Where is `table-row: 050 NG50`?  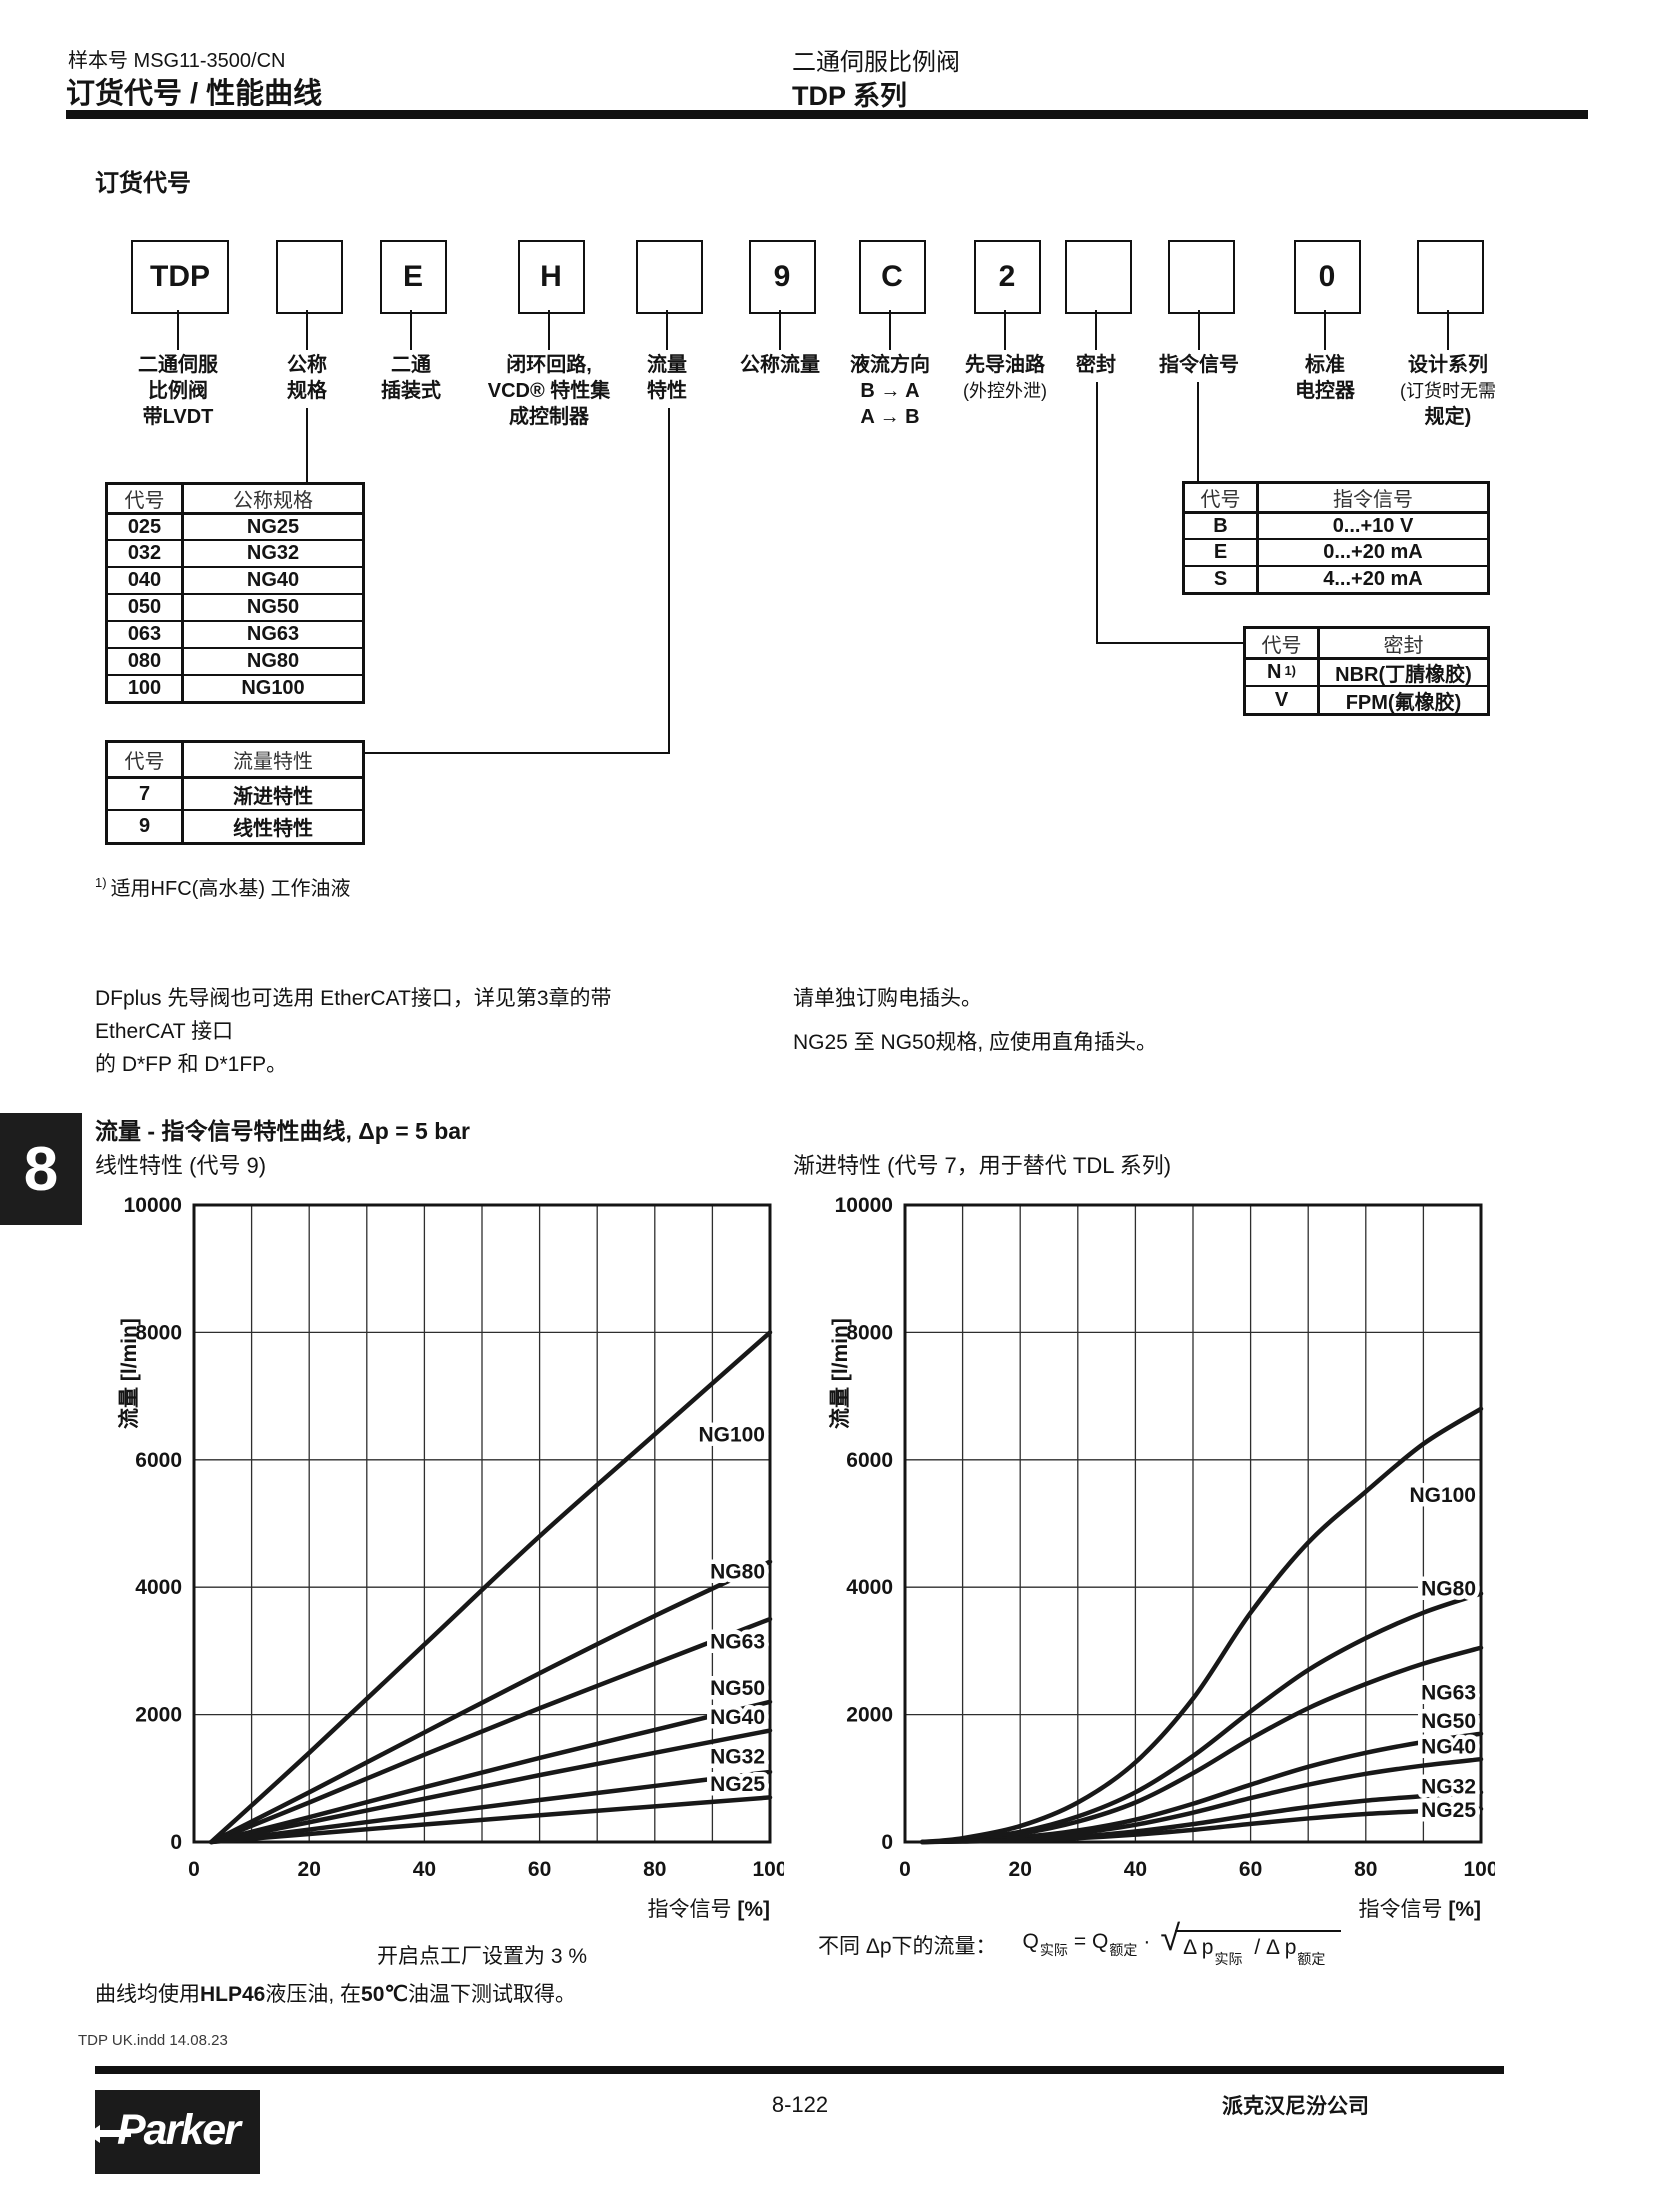 table-row: 050 NG50 is located at coordinates (235, 606).